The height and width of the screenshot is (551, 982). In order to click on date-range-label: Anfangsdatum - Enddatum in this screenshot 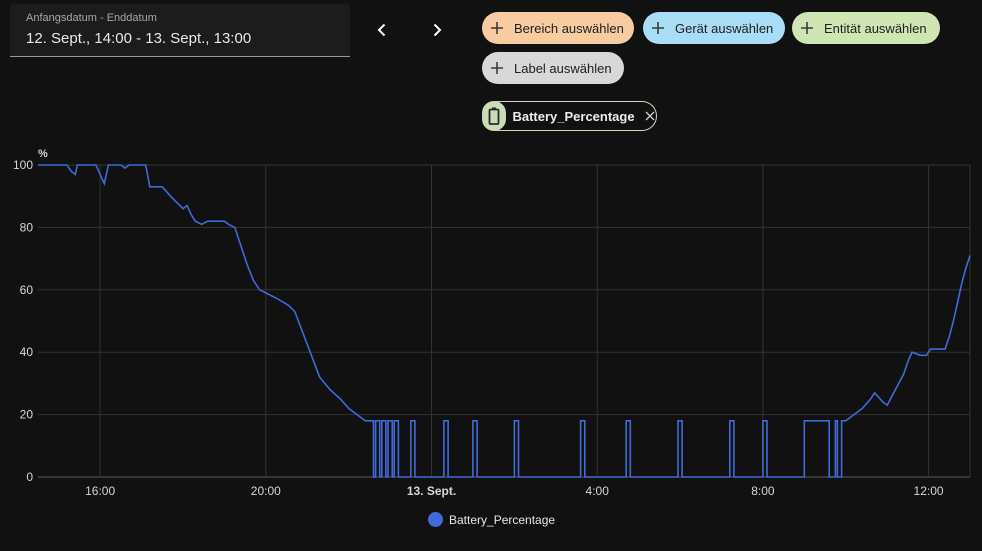, I will do `click(91, 18)`.